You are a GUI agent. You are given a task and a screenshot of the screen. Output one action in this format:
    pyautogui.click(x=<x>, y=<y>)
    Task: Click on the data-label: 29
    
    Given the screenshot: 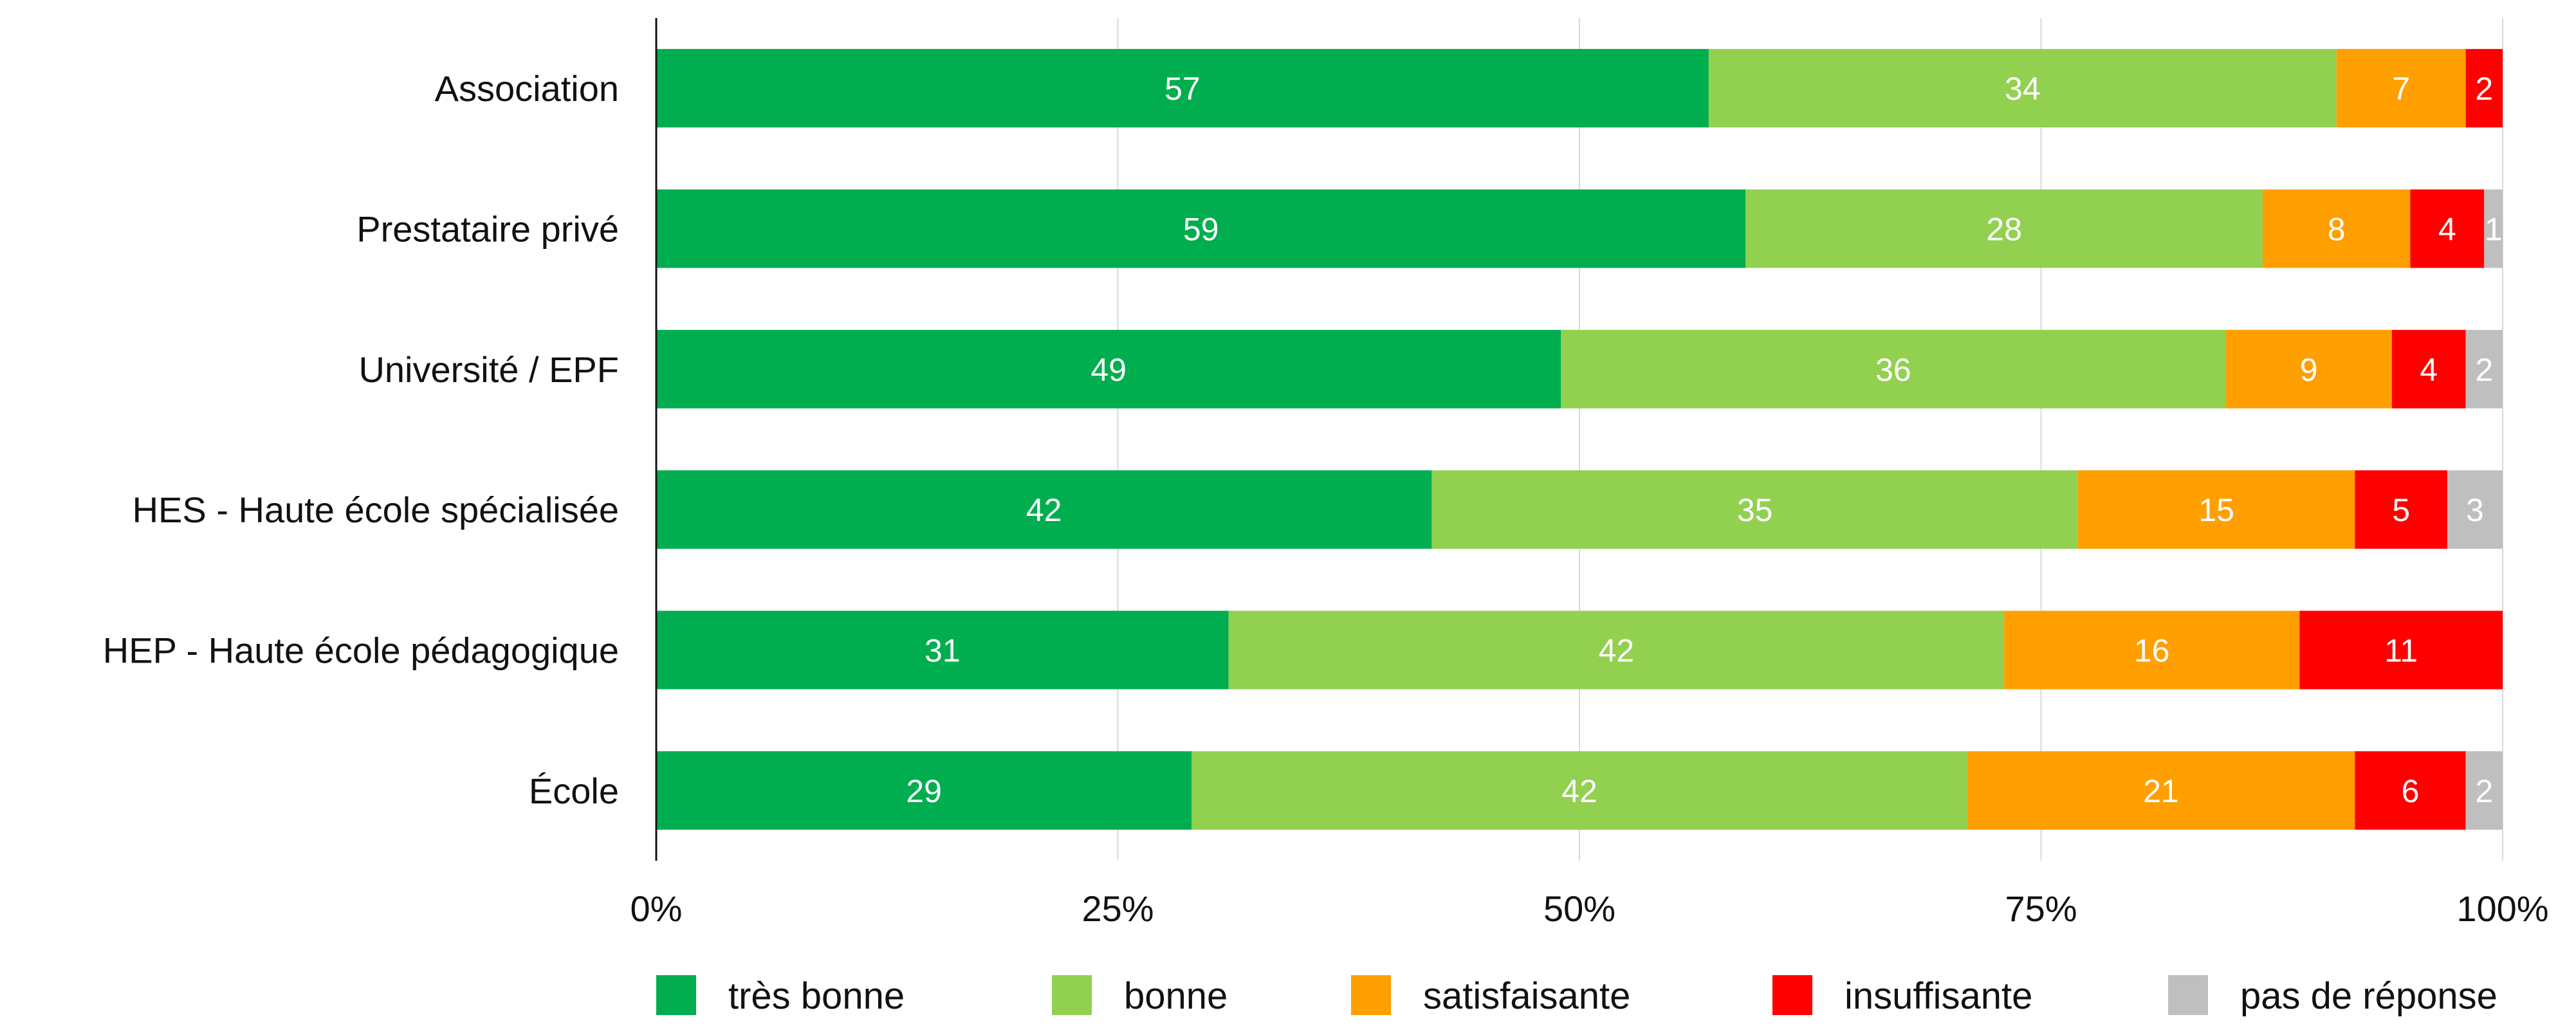 What is the action you would take?
    pyautogui.click(x=924, y=791)
    